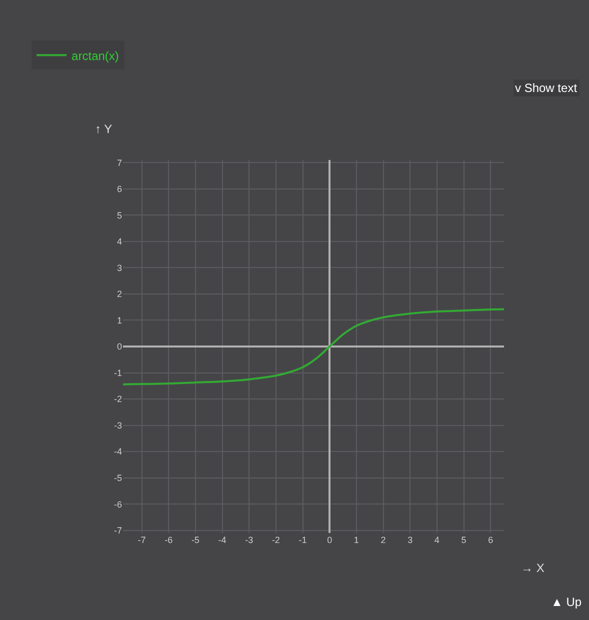  What do you see at coordinates (302, 540) in the screenshot?
I see `x-tick-label: -1` at bounding box center [302, 540].